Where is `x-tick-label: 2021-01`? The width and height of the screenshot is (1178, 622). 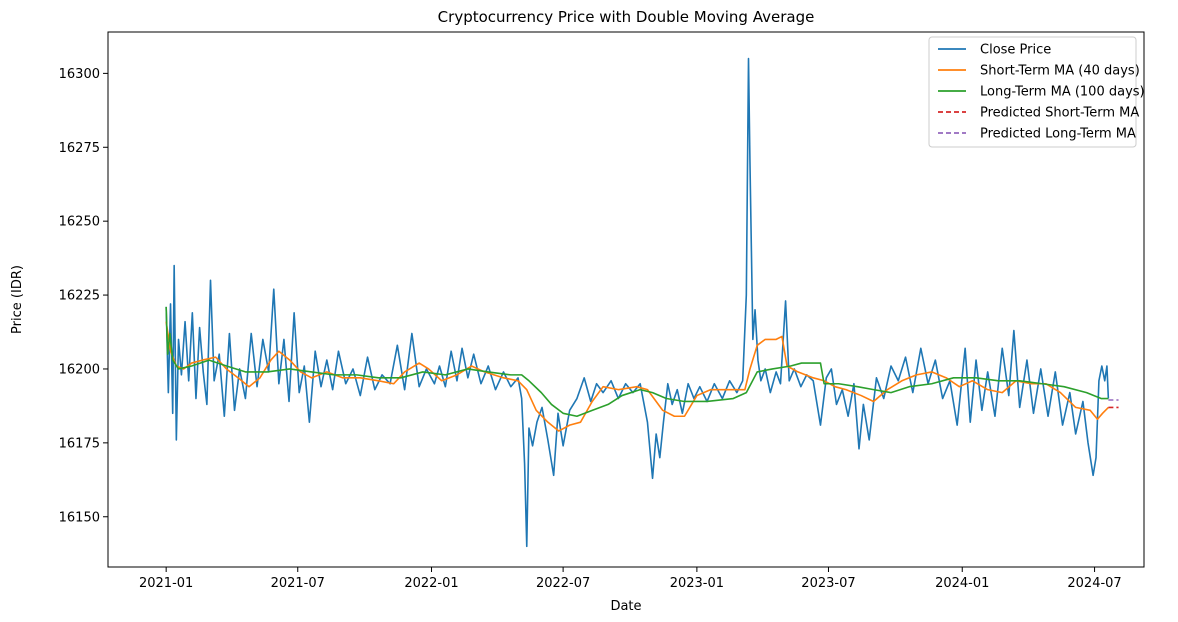
x-tick-label: 2021-01 is located at coordinates (166, 583).